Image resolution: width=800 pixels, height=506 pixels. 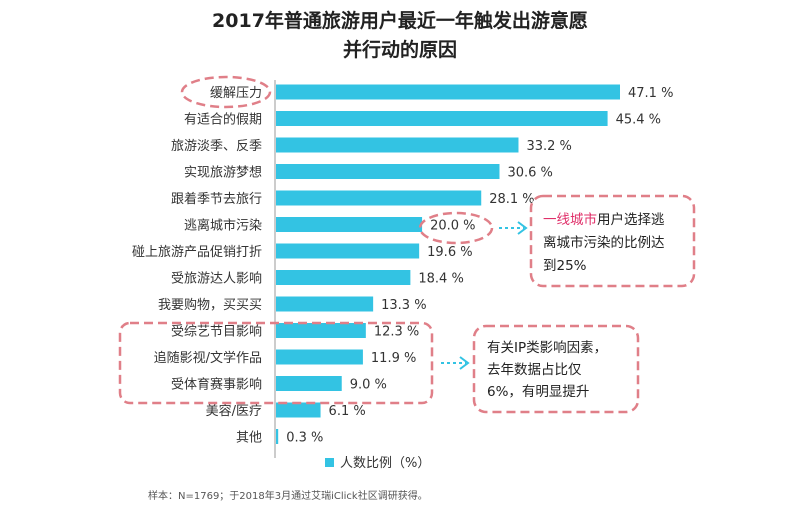 What do you see at coordinates (400, 49) in the screenshot?
I see `chart-title-line2: 并行动的原因` at bounding box center [400, 49].